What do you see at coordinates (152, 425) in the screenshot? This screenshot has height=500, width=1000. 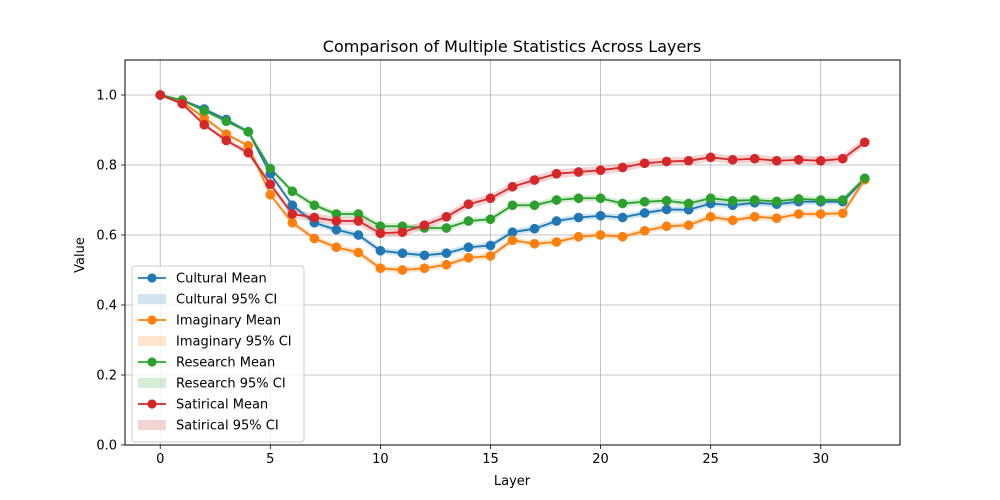 I see `satirical-95-ci-legend-swatch` at bounding box center [152, 425].